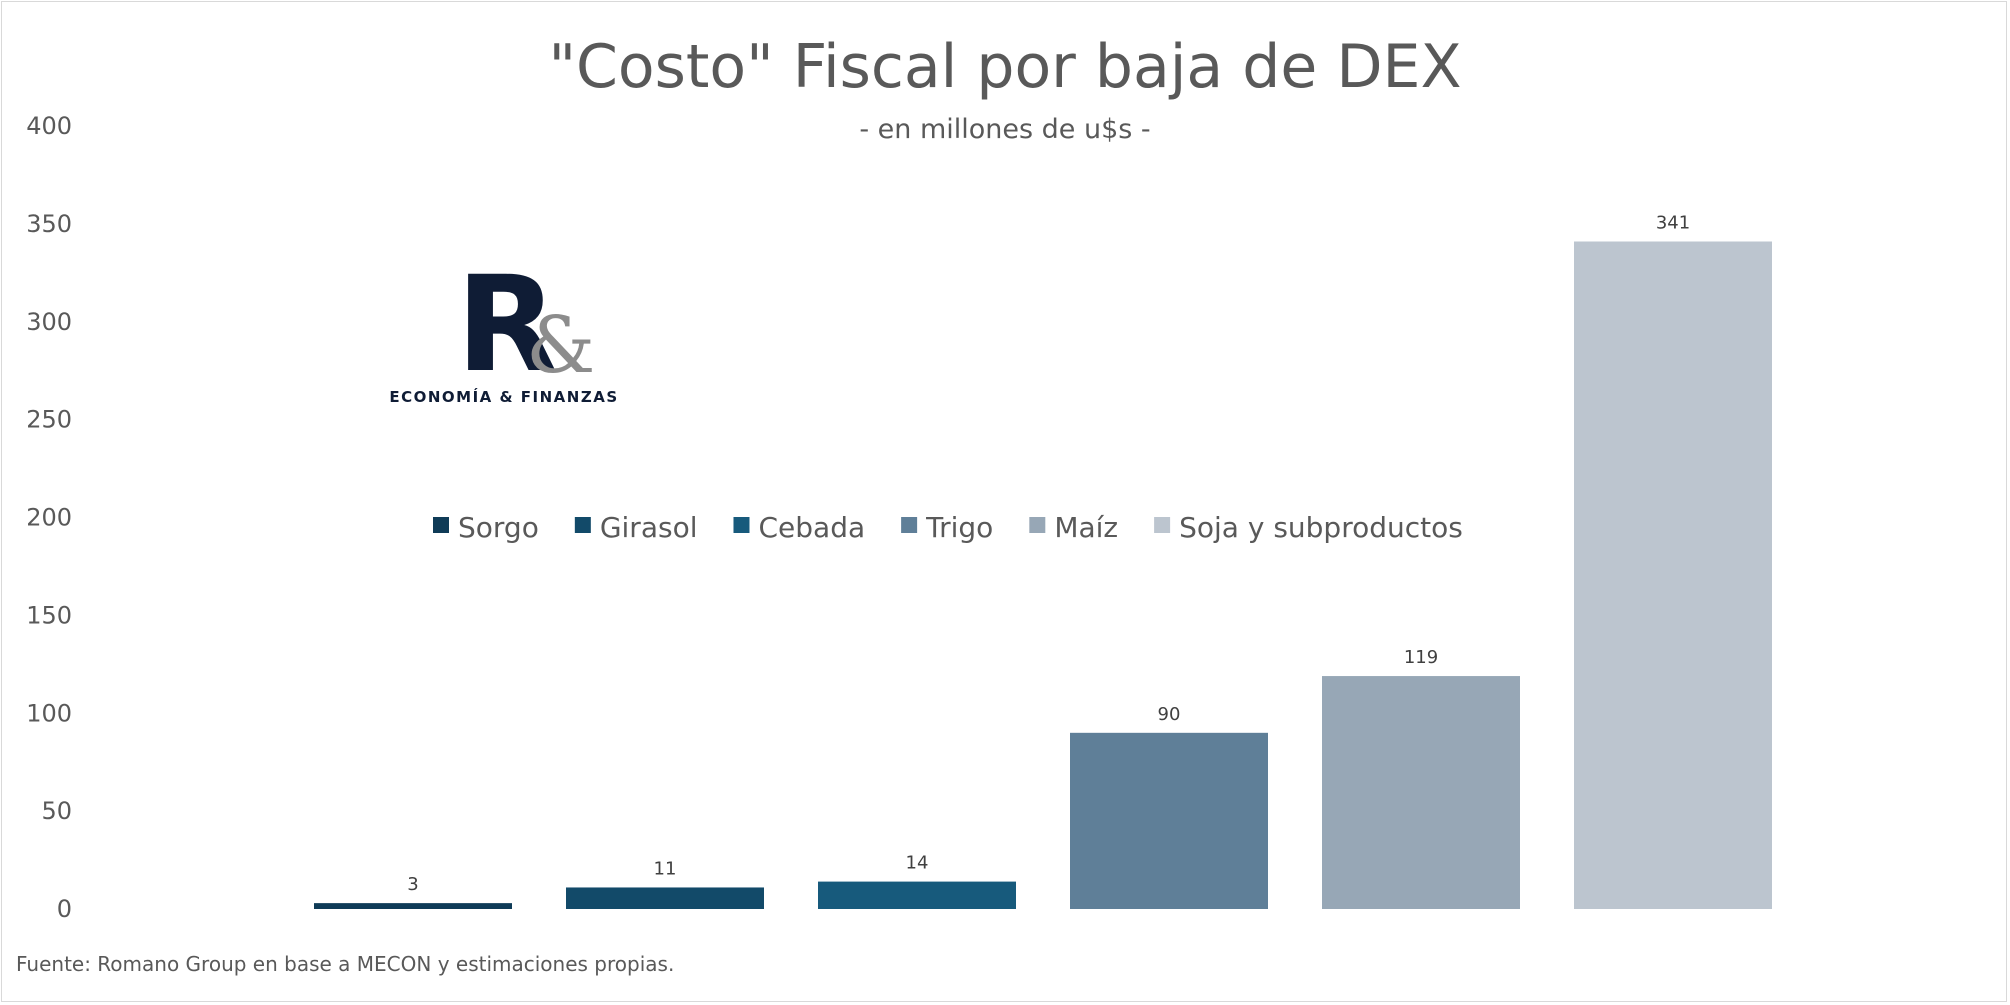 This screenshot has width=2010, height=1005. I want to click on legend-label: Girasol, so click(649, 527).